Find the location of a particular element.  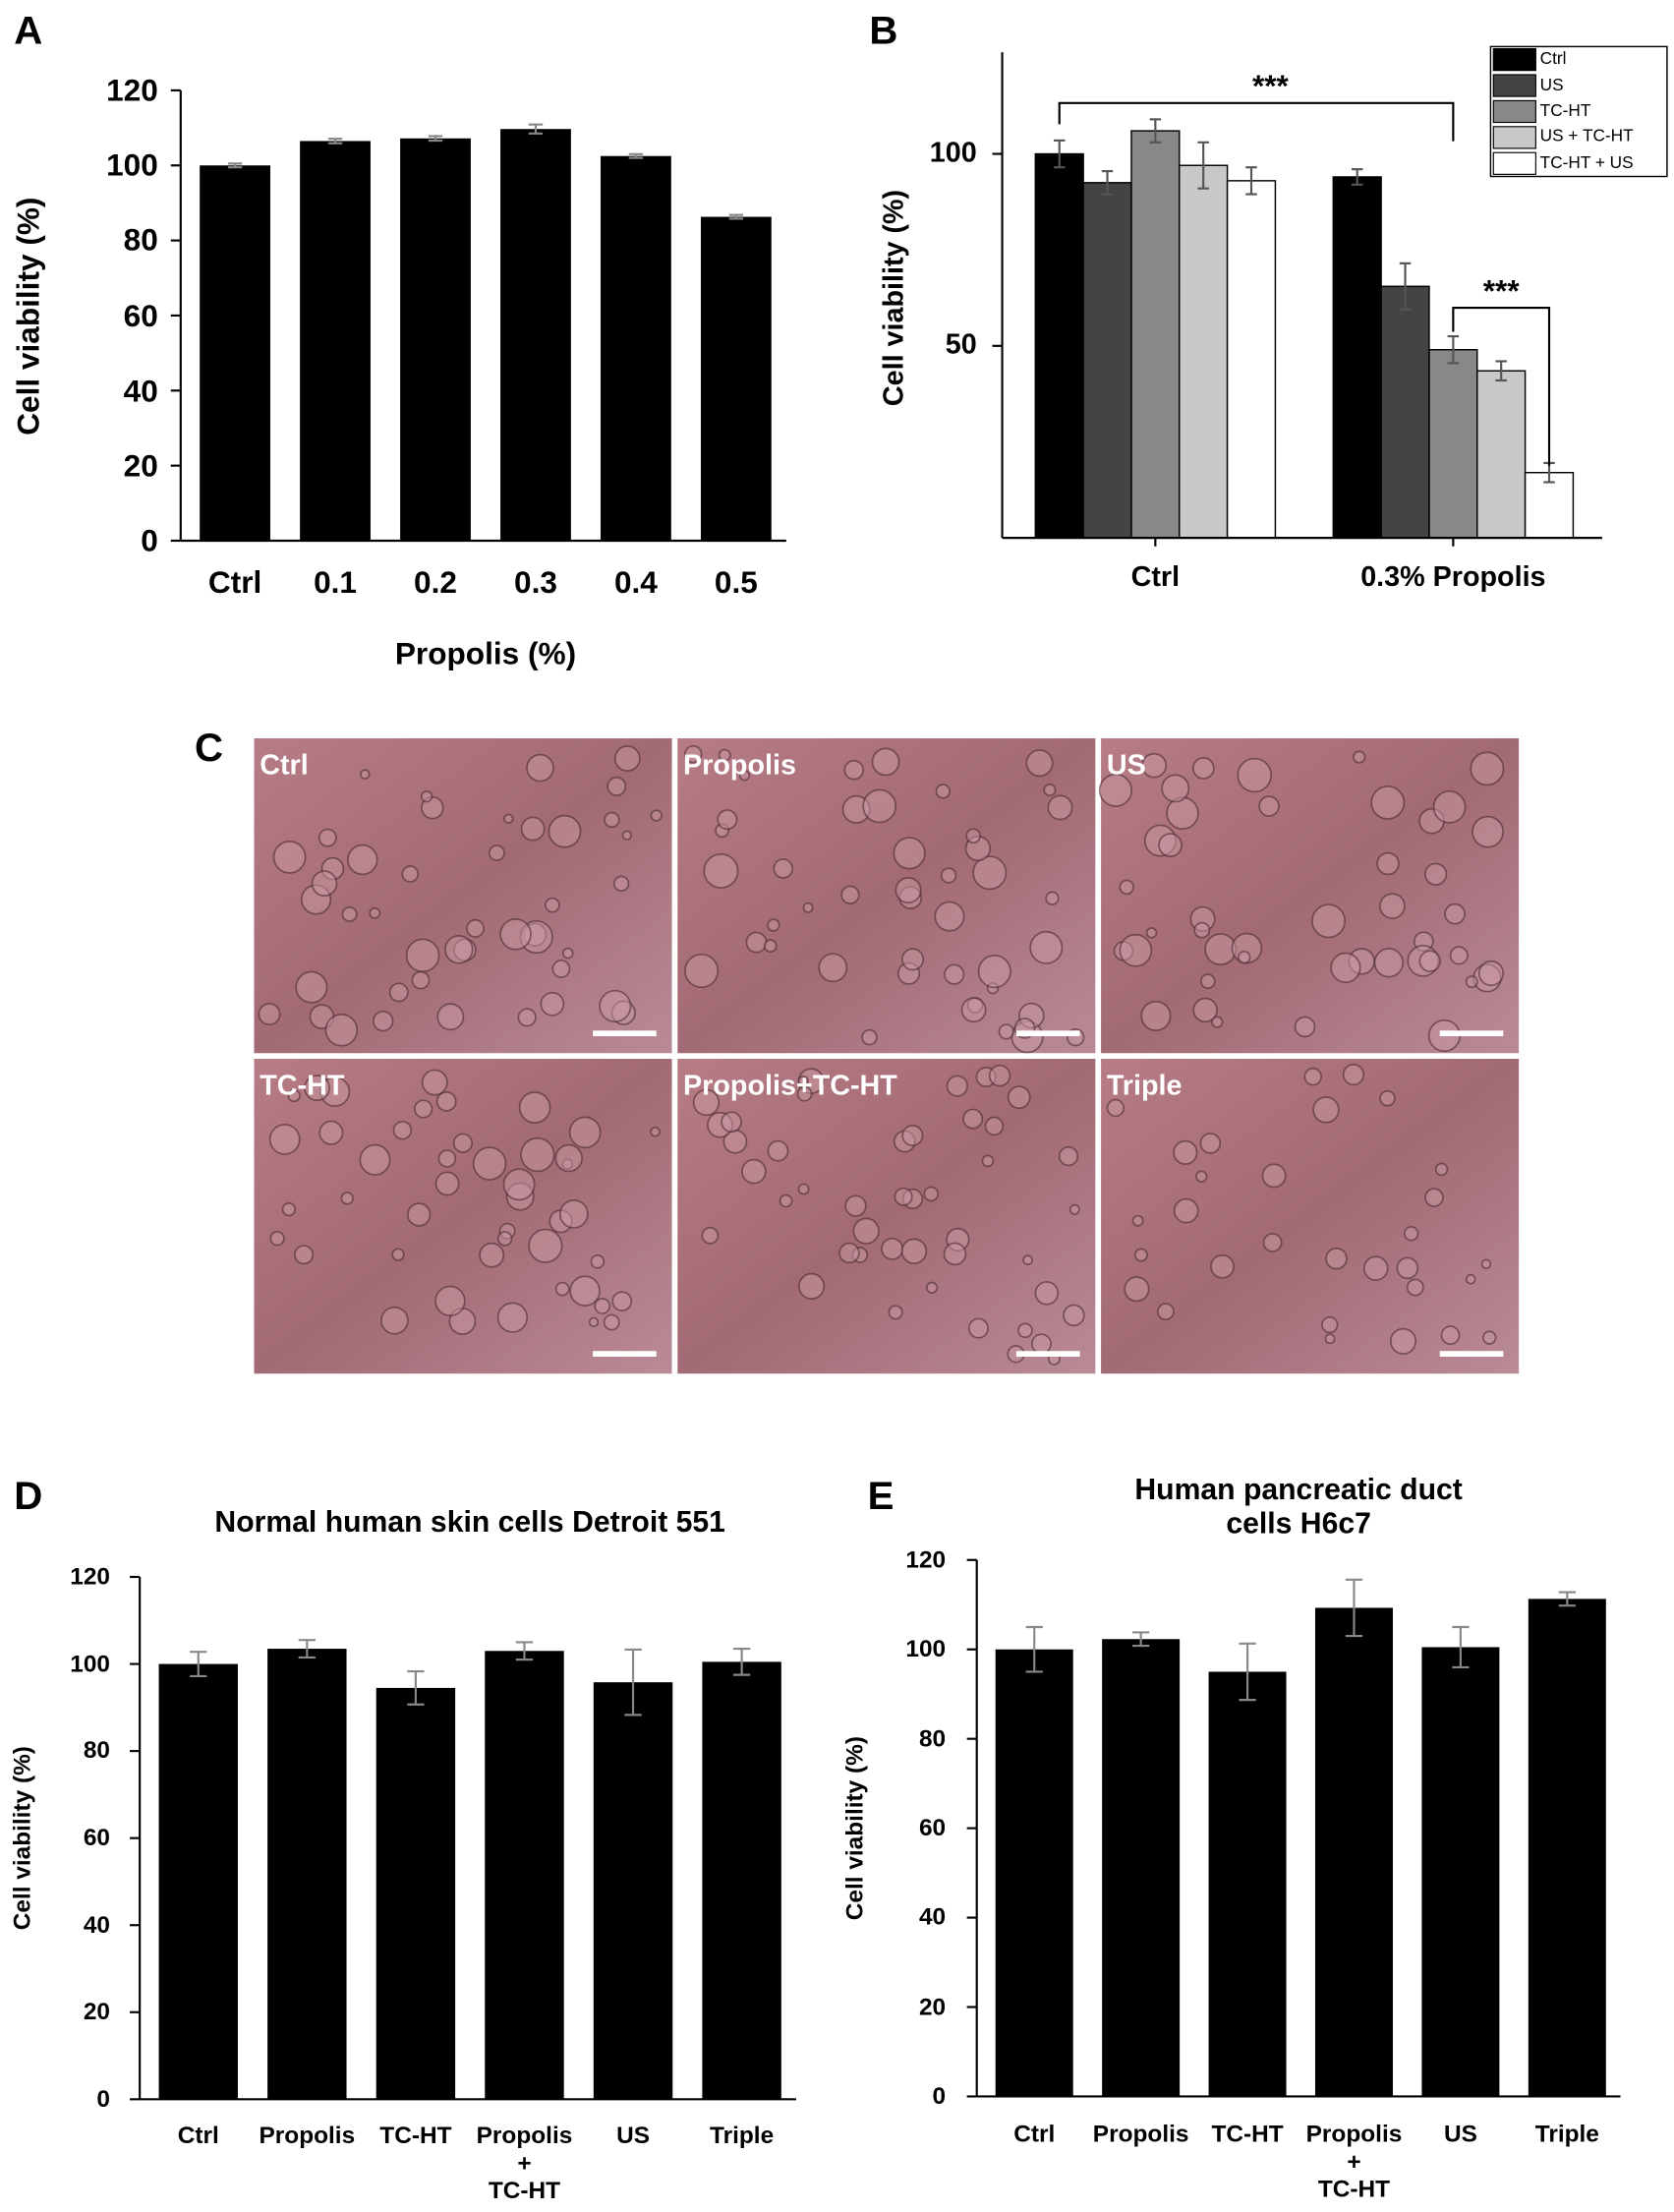

y-tick-label: 120 is located at coordinates (926, 1560).